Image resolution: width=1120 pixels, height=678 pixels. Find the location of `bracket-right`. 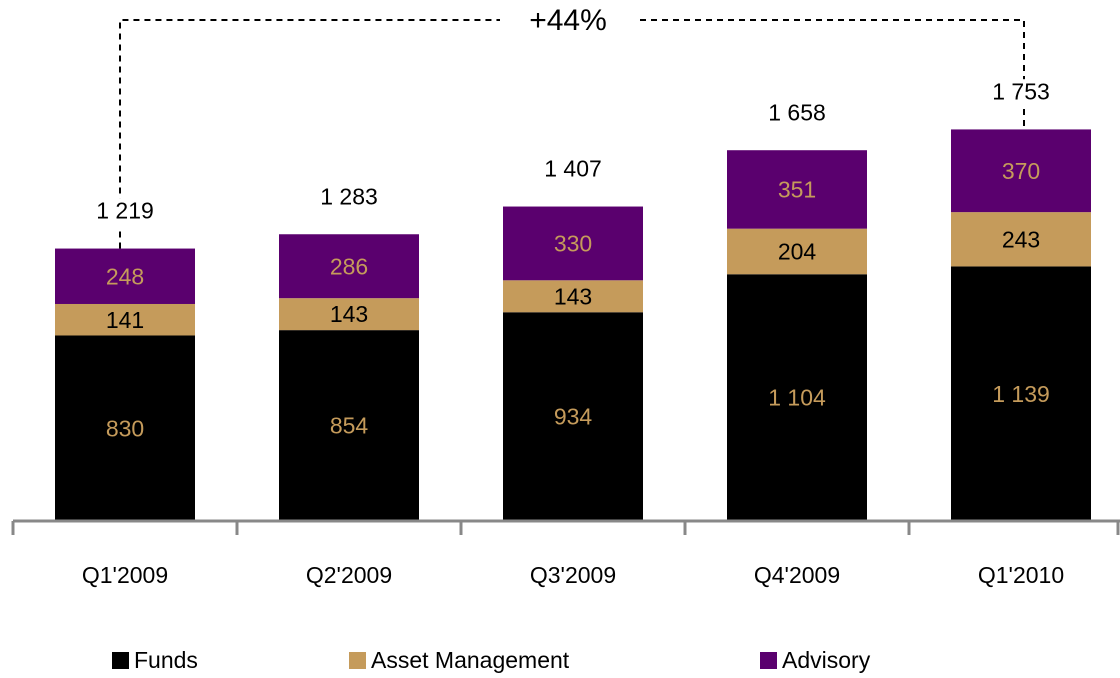

bracket-right is located at coordinates (832, 74).